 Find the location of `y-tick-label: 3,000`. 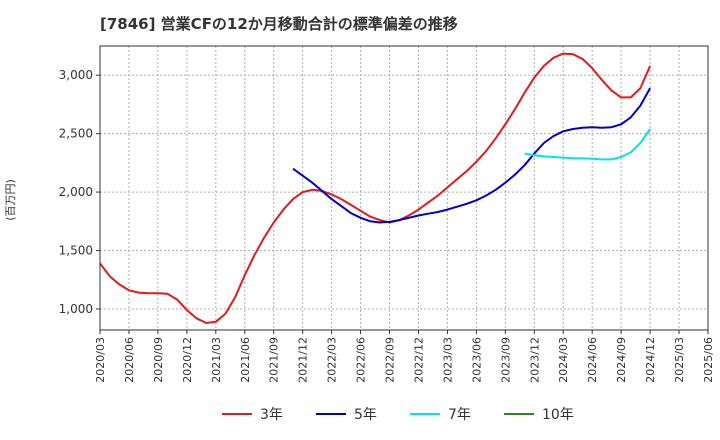

y-tick-label: 3,000 is located at coordinates (76, 75).